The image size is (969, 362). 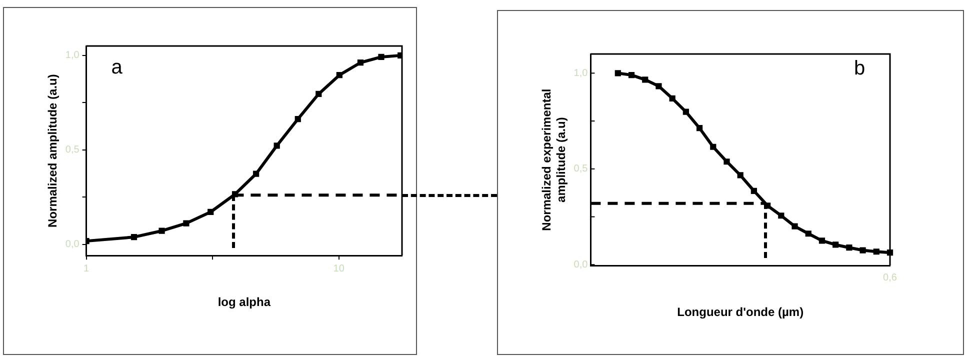 I want to click on x-axis-title: Longueur d'onde (µm), so click(x=740, y=312).